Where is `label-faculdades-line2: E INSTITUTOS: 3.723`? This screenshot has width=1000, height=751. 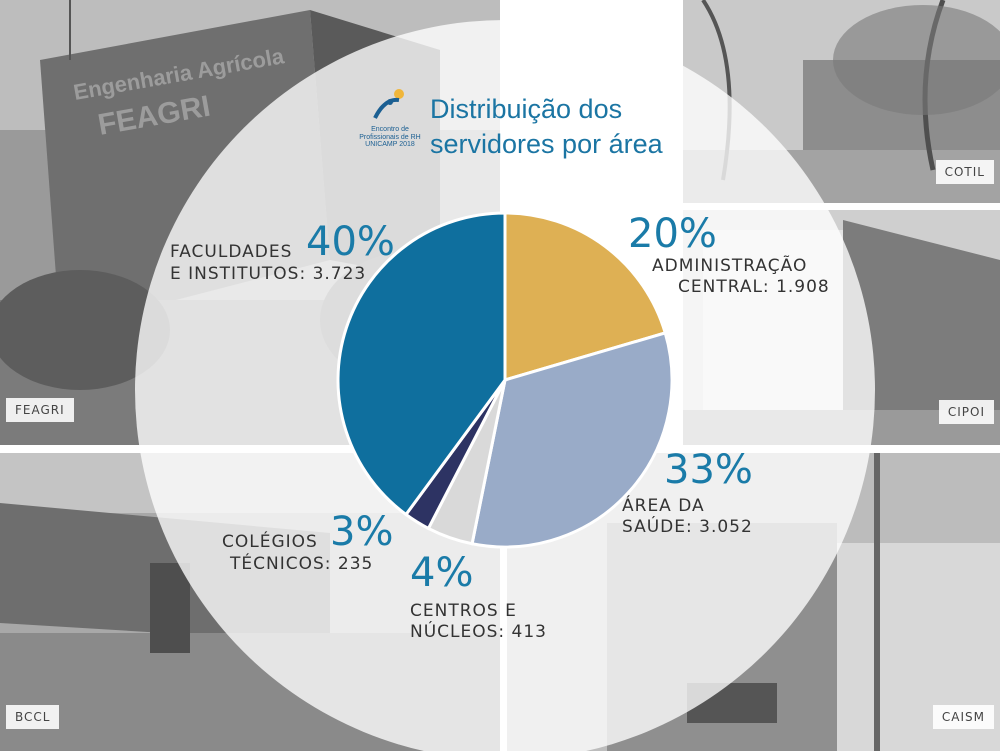 label-faculdades-line2: E INSTITUTOS: 3.723 is located at coordinates (268, 274).